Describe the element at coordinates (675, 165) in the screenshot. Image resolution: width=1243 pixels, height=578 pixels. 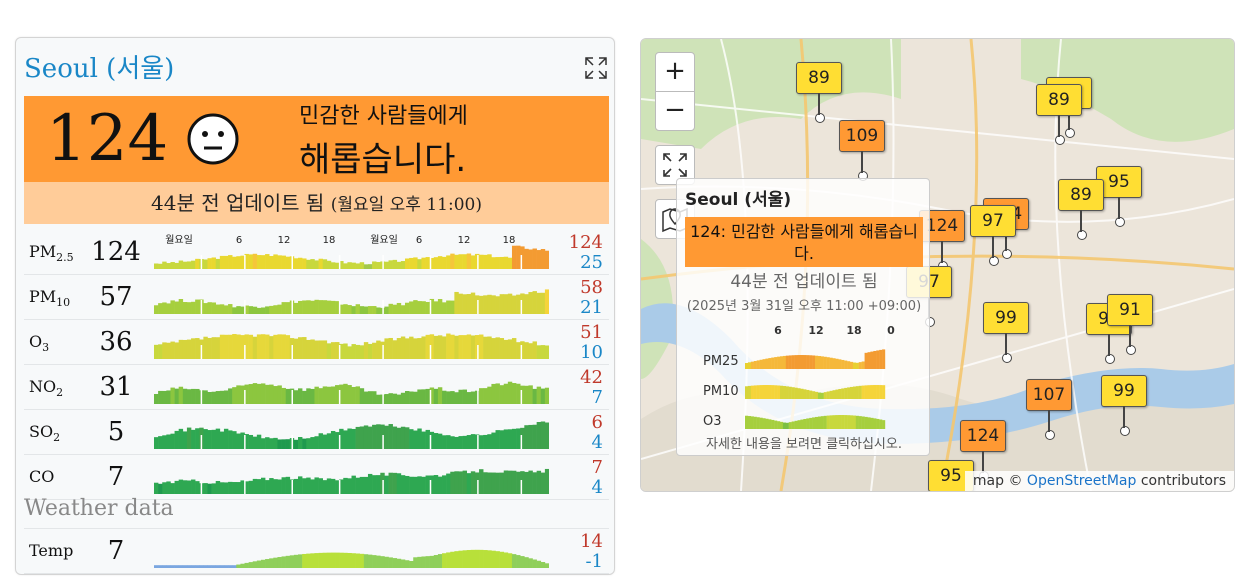
I see `fullscreen-icon` at that location.